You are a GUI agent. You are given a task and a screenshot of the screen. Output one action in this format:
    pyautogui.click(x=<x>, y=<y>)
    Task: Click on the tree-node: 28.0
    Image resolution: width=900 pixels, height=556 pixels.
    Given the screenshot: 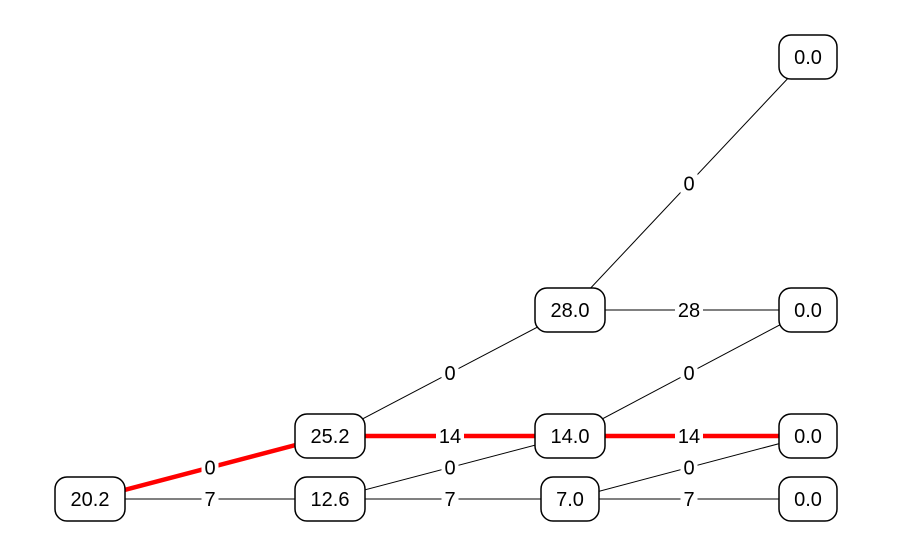 What is the action you would take?
    pyautogui.click(x=570, y=310)
    